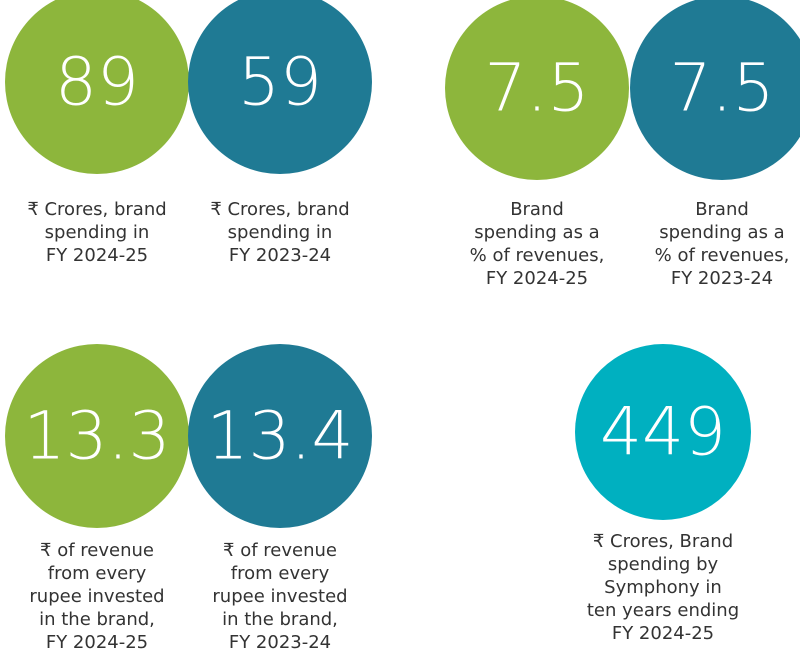 Image resolution: width=800 pixels, height=670 pixels. I want to click on stat-value: 59, so click(280, 82).